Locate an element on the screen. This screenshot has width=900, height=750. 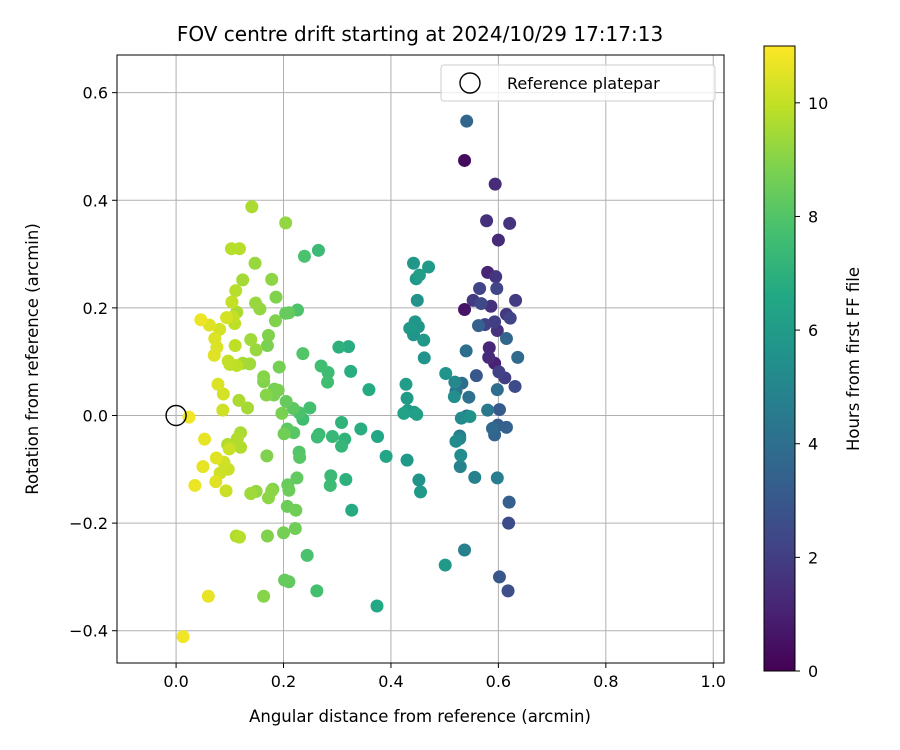
y-tick-label: 0.0 is located at coordinates (95, 415).